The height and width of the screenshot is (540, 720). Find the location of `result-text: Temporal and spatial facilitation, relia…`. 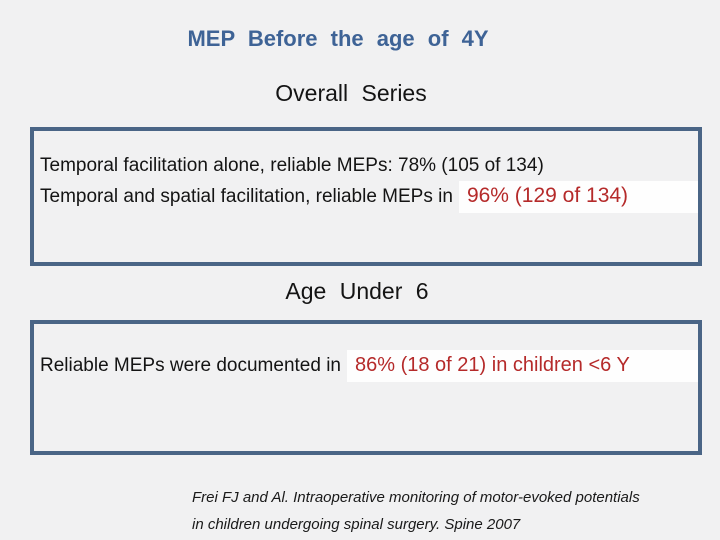

result-text: Temporal and spatial facilitation, relia… is located at coordinates (246, 196).